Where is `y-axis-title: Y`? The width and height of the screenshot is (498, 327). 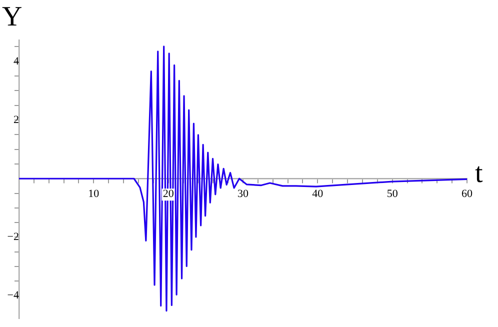
y-axis-title: Y is located at coordinates (12, 16).